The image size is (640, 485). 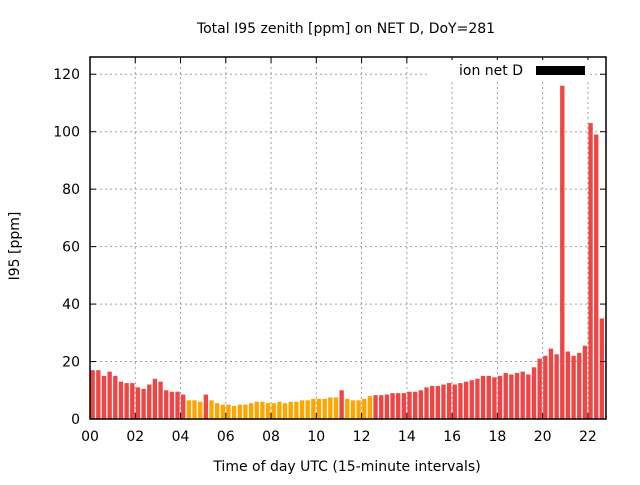 What do you see at coordinates (543, 437) in the screenshot?
I see `x-tick-label: 20` at bounding box center [543, 437].